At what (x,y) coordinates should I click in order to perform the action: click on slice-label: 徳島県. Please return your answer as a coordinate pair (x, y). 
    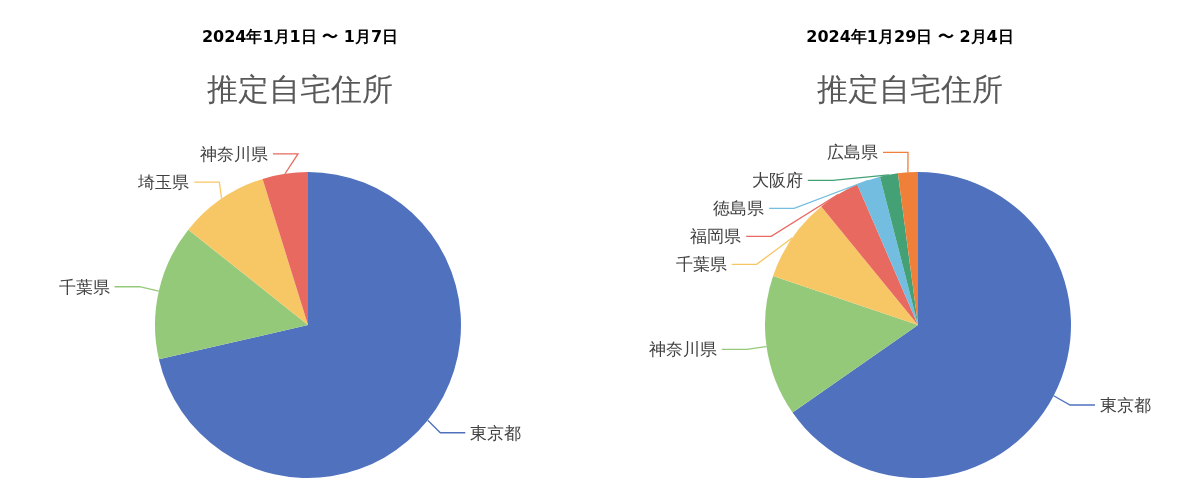
    Looking at the image, I should click on (739, 208).